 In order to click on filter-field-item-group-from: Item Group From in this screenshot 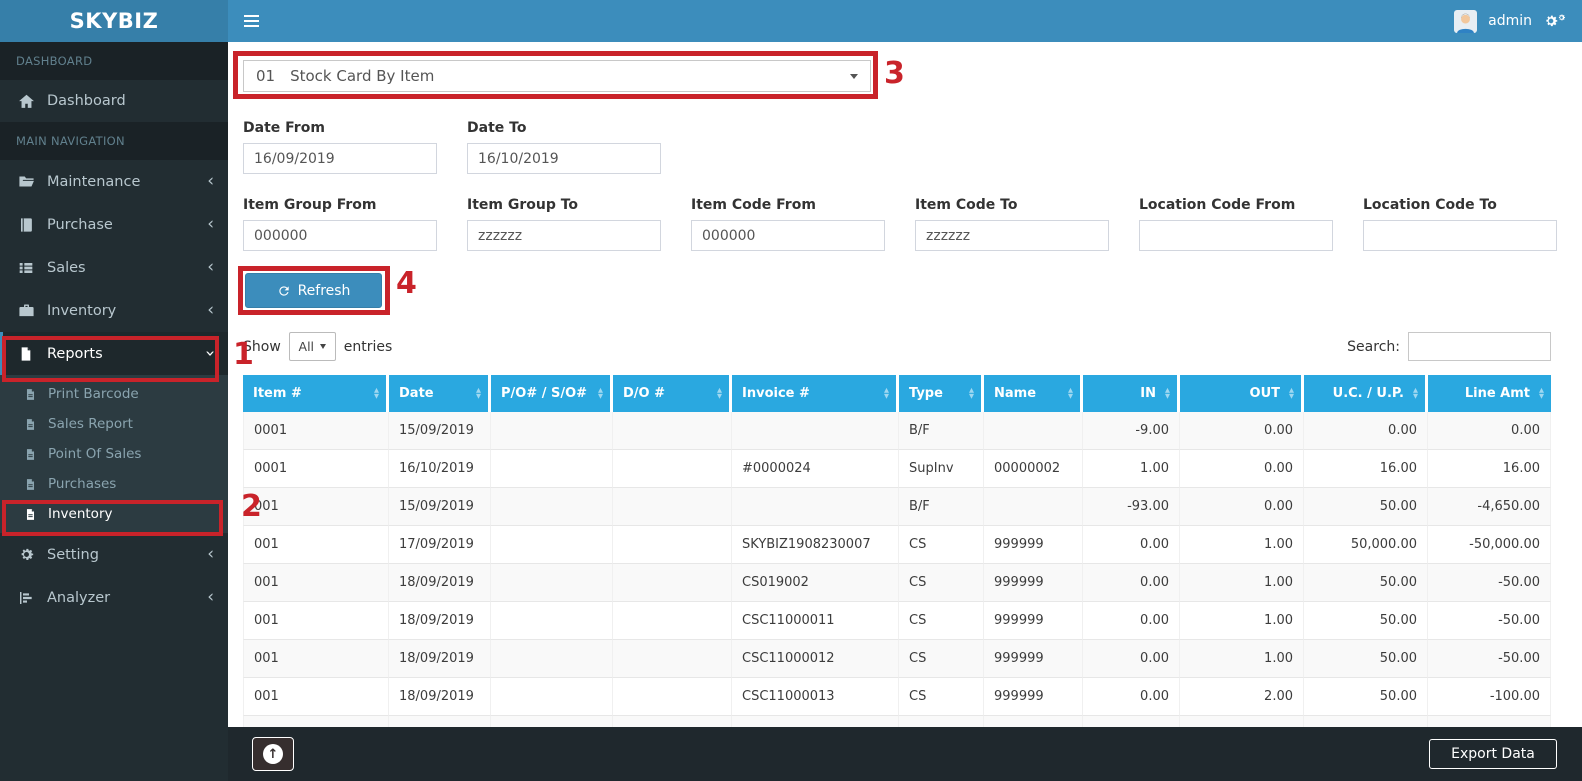, I will do `click(340, 224)`.